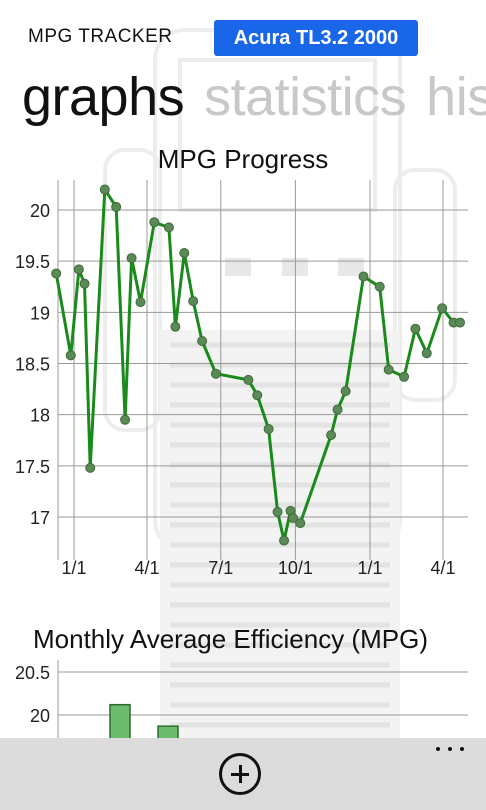 Image resolution: width=486 pixels, height=810 pixels. What do you see at coordinates (316, 38) in the screenshot?
I see `vehicle-selector-button: Acura TL3.2 2000` at bounding box center [316, 38].